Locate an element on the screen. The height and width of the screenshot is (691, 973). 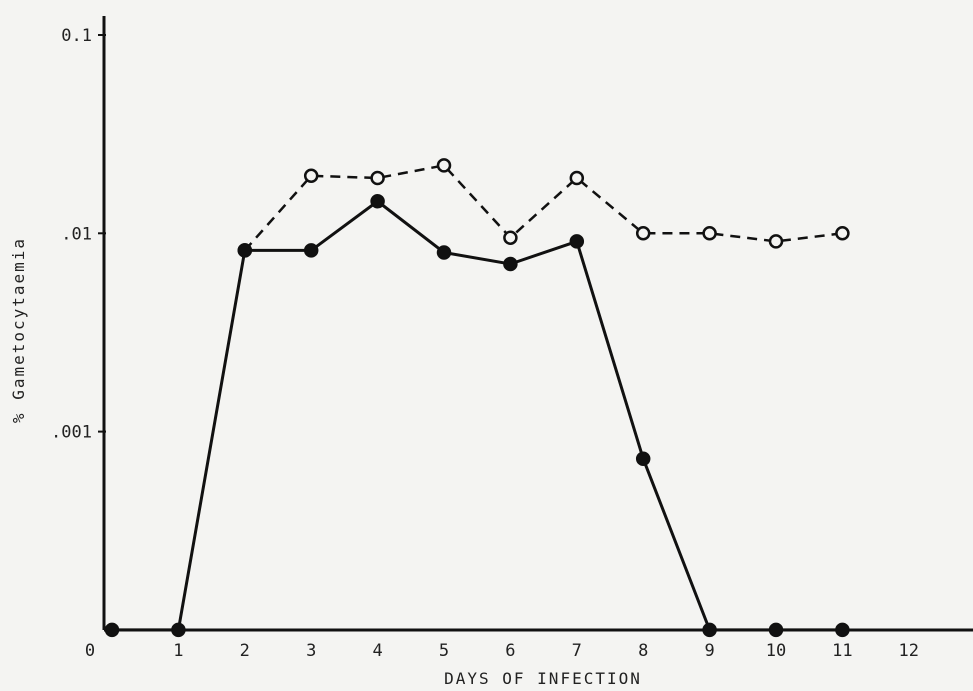
x-tick-label-6: 6 is located at coordinates (510, 651).